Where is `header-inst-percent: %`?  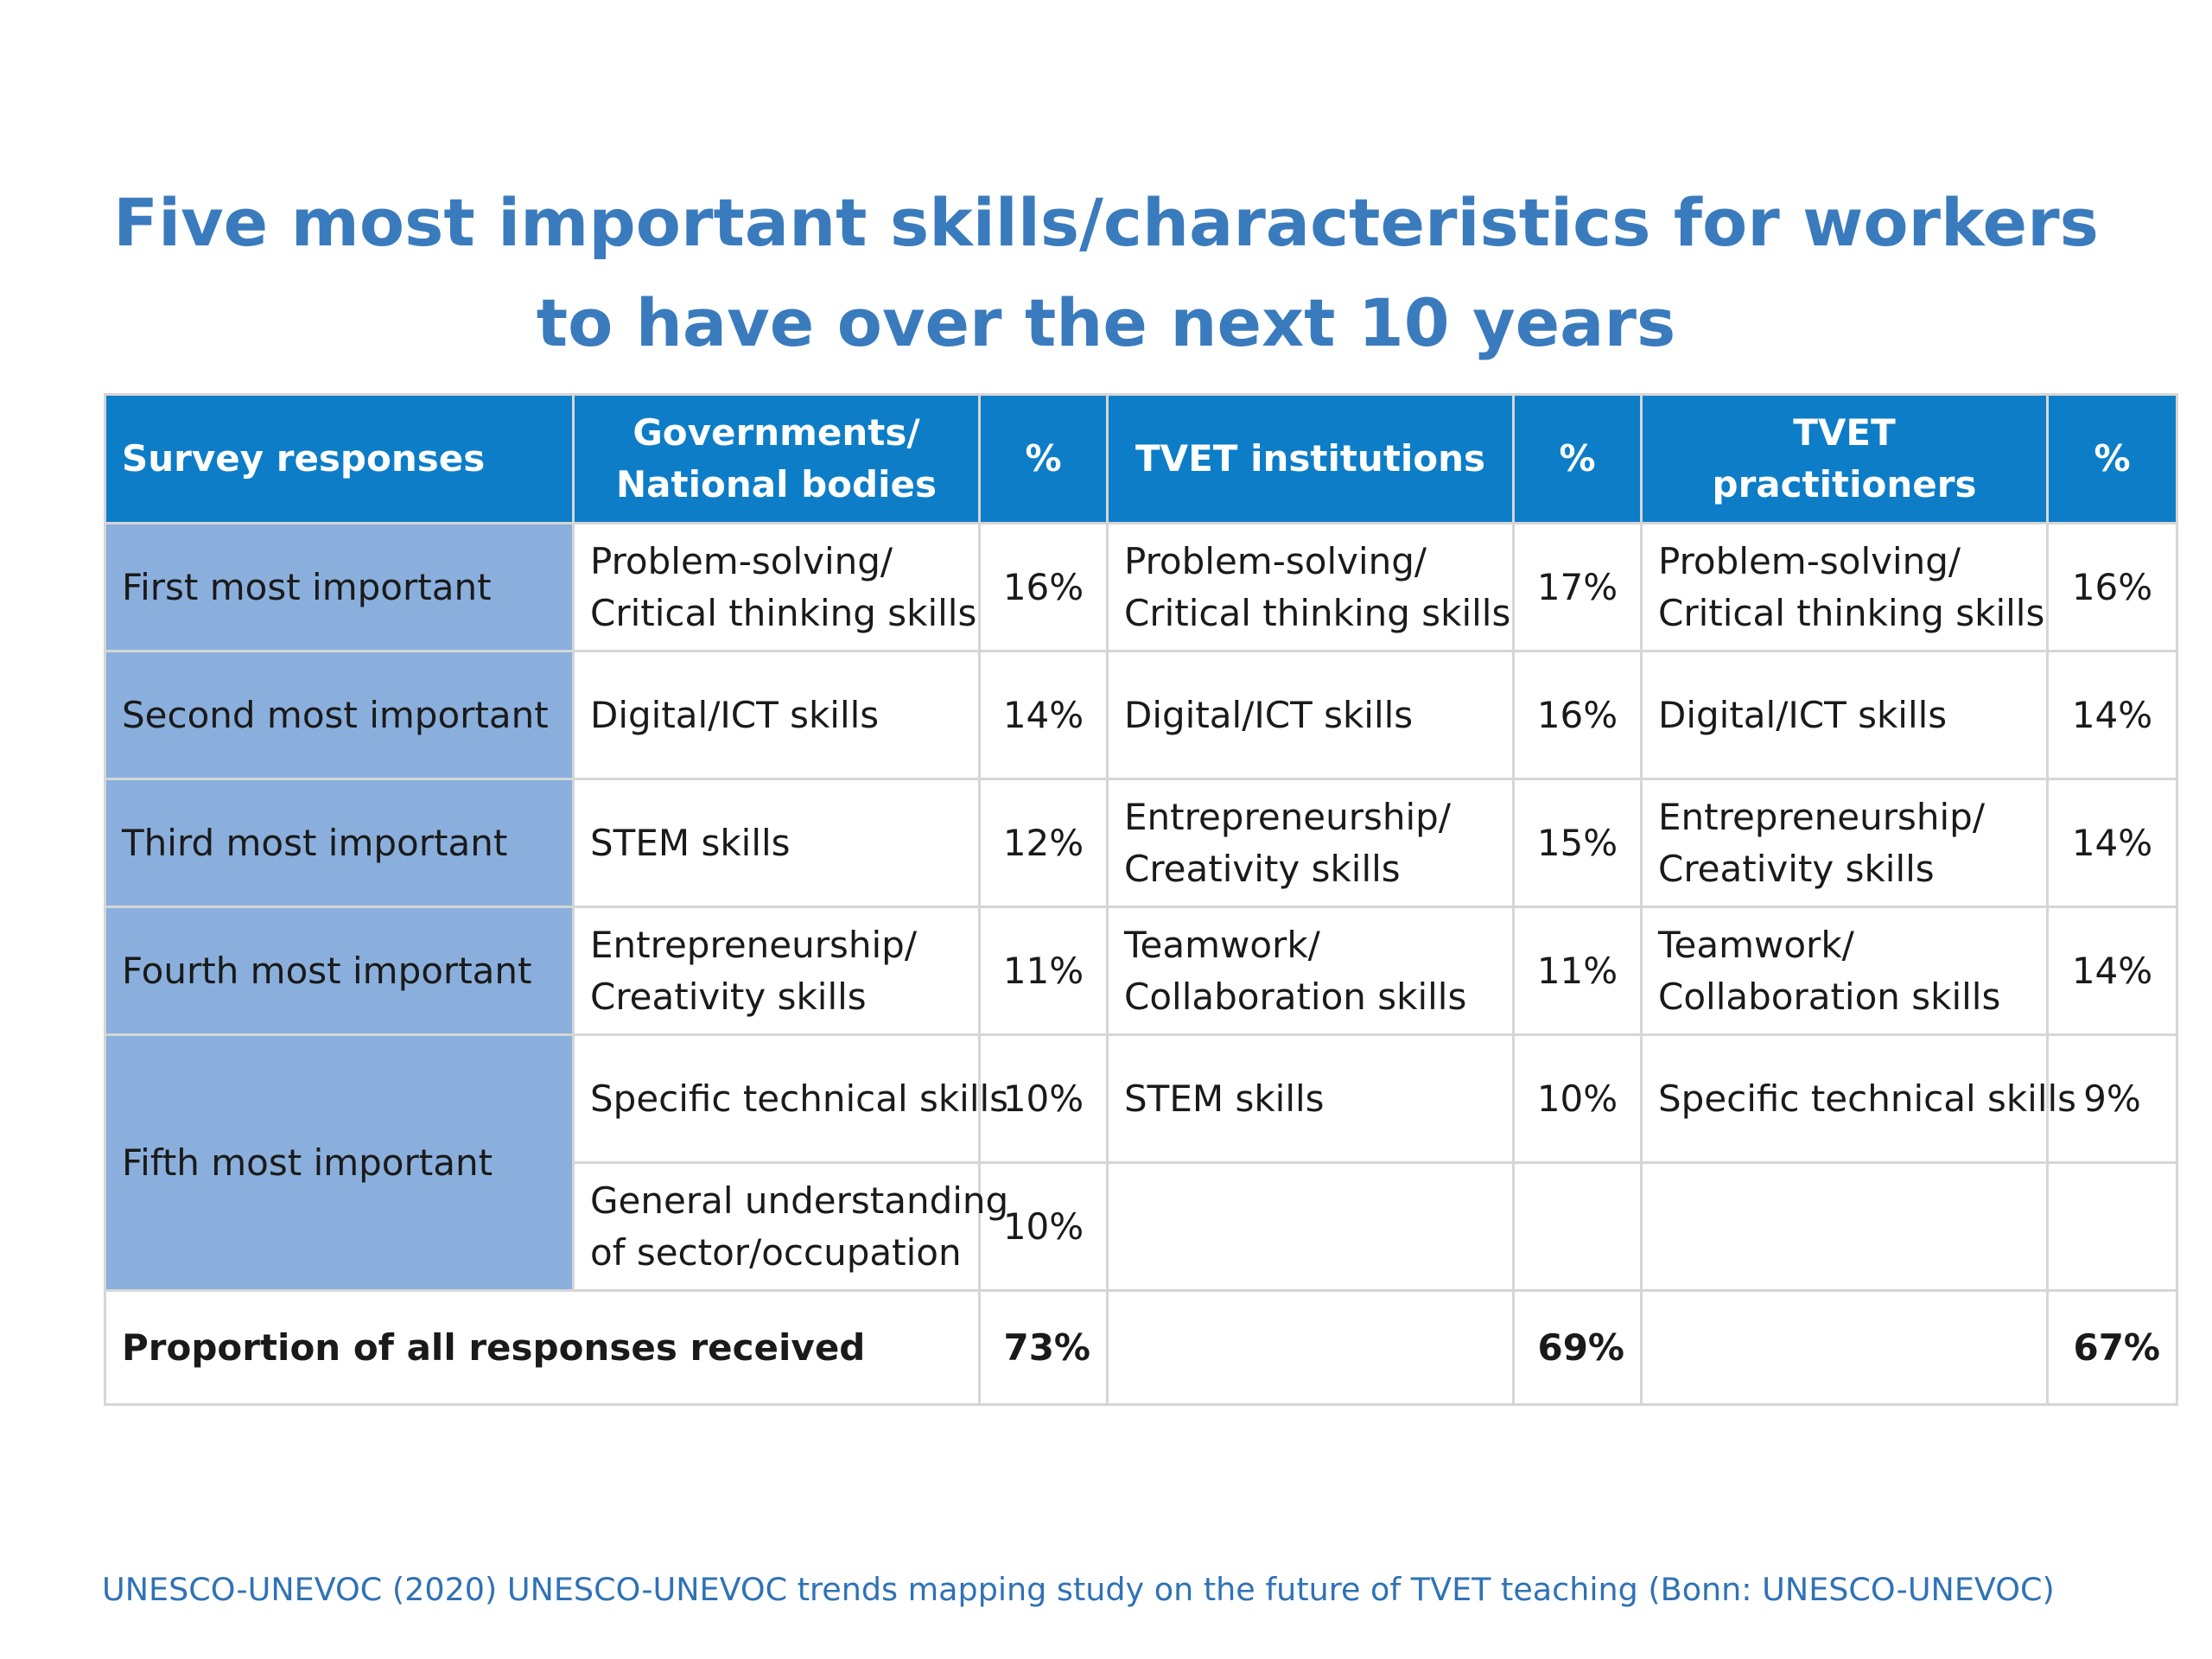 header-inst-percent: % is located at coordinates (1577, 458).